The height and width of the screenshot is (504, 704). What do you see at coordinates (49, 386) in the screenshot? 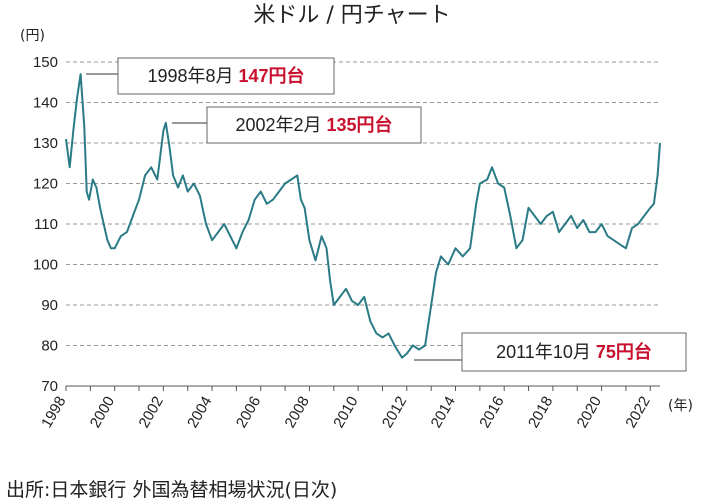
I see `y-tick-70: 70` at bounding box center [49, 386].